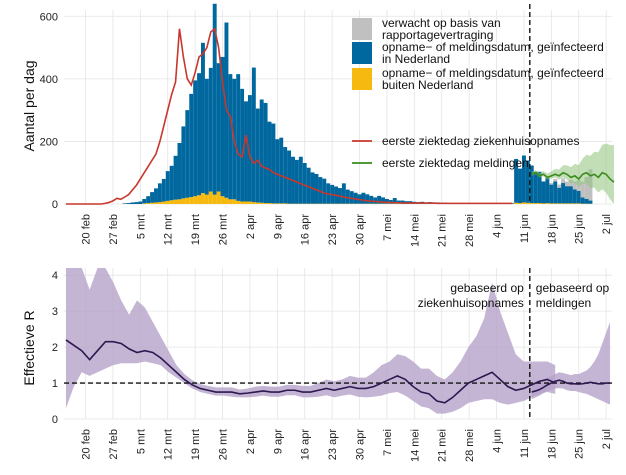  I want to click on top-x-tick-label: 7 mei, so click(388, 227).